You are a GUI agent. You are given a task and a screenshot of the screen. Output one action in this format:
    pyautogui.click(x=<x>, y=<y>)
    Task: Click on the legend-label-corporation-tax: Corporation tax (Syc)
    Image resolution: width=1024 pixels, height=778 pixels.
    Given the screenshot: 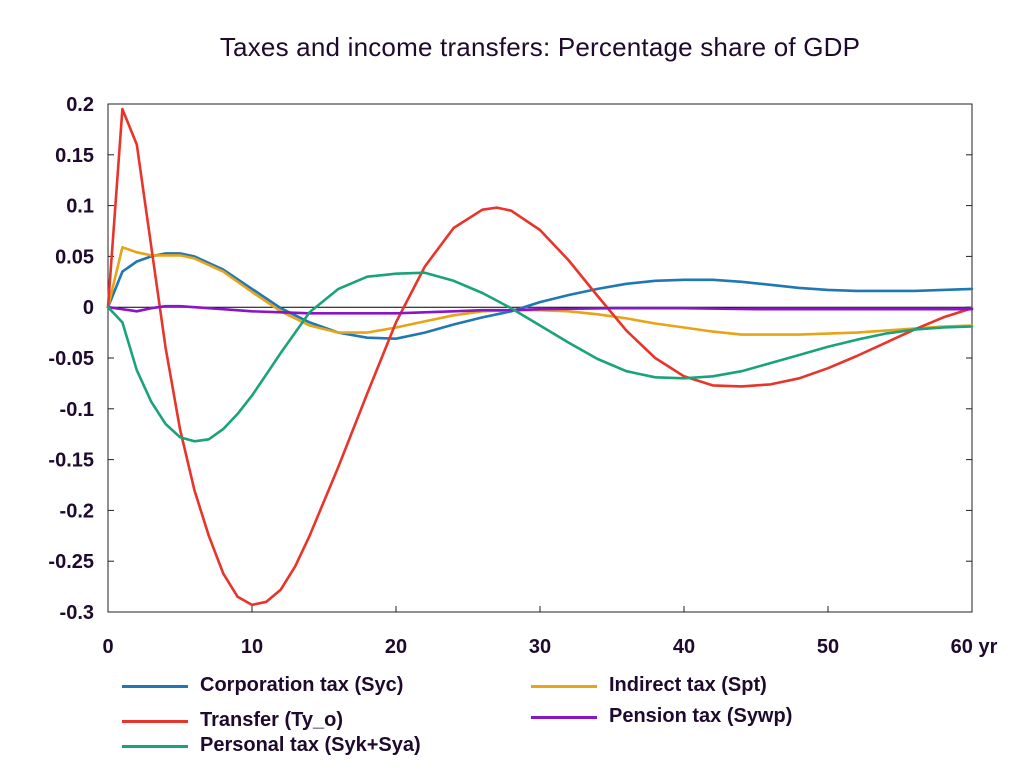 What is the action you would take?
    pyautogui.click(x=302, y=685)
    